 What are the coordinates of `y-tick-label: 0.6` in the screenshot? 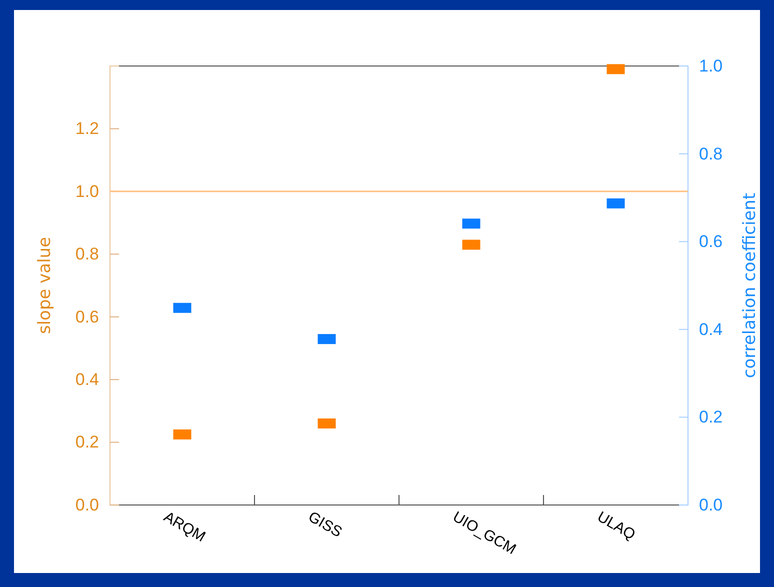 It's located at (87, 316).